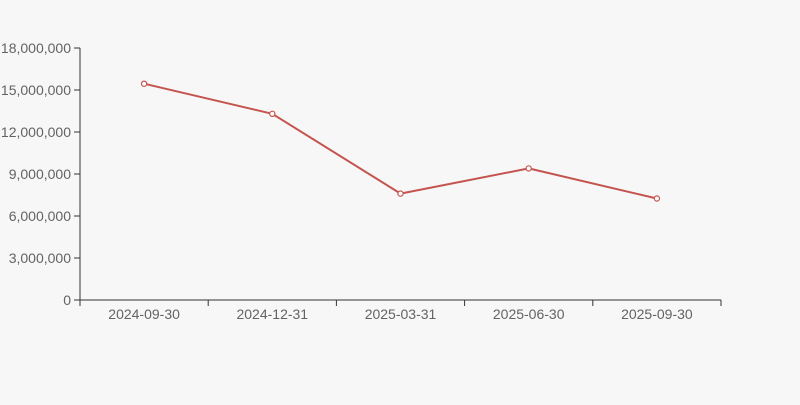 The height and width of the screenshot is (405, 800). What do you see at coordinates (40, 174) in the screenshot?
I see `y-axis-tick-label: 9,000,000` at bounding box center [40, 174].